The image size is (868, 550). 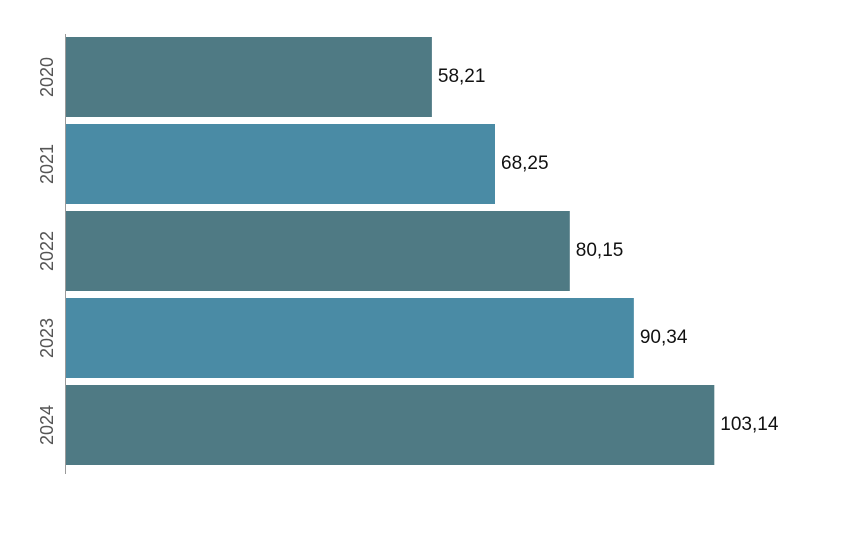 What do you see at coordinates (47, 77) in the screenshot?
I see `tick-label-2020: 2020` at bounding box center [47, 77].